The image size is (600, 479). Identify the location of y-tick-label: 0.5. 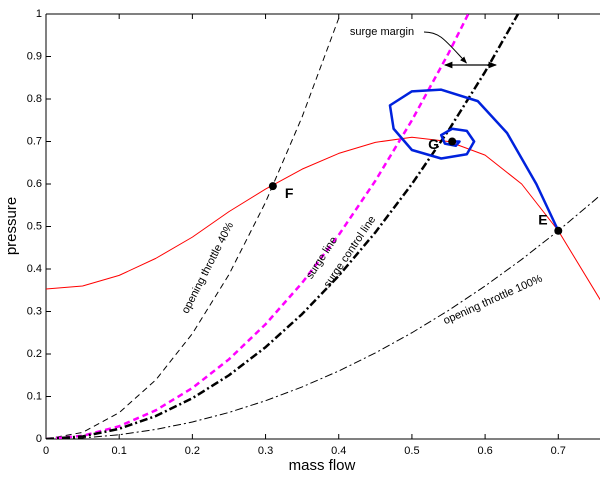
(34, 226).